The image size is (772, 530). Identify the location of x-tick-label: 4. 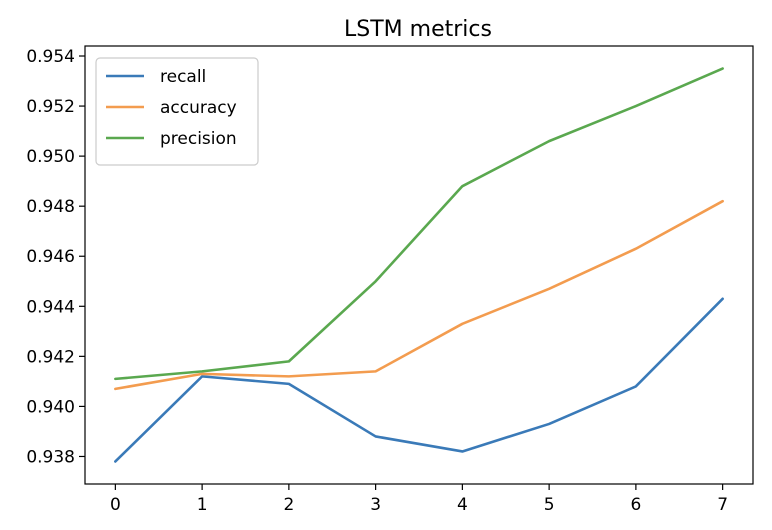
(462, 505).